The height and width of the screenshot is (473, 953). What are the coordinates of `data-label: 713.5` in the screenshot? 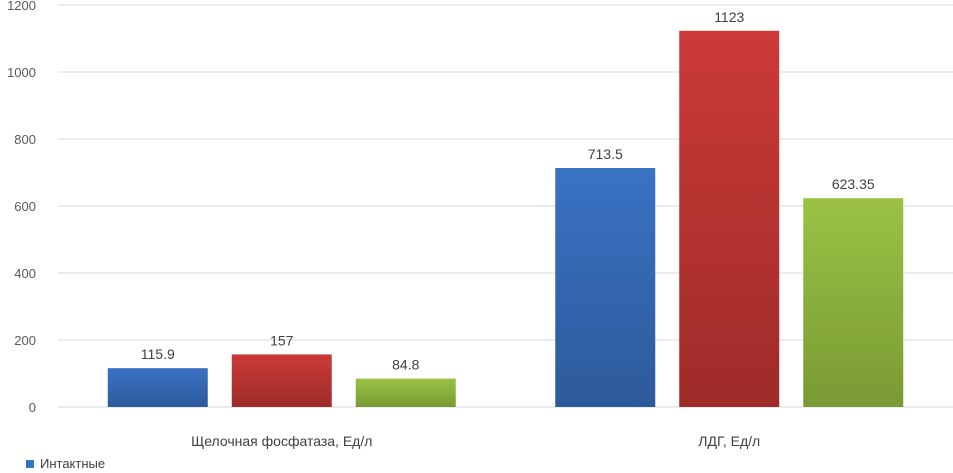 It's located at (605, 154).